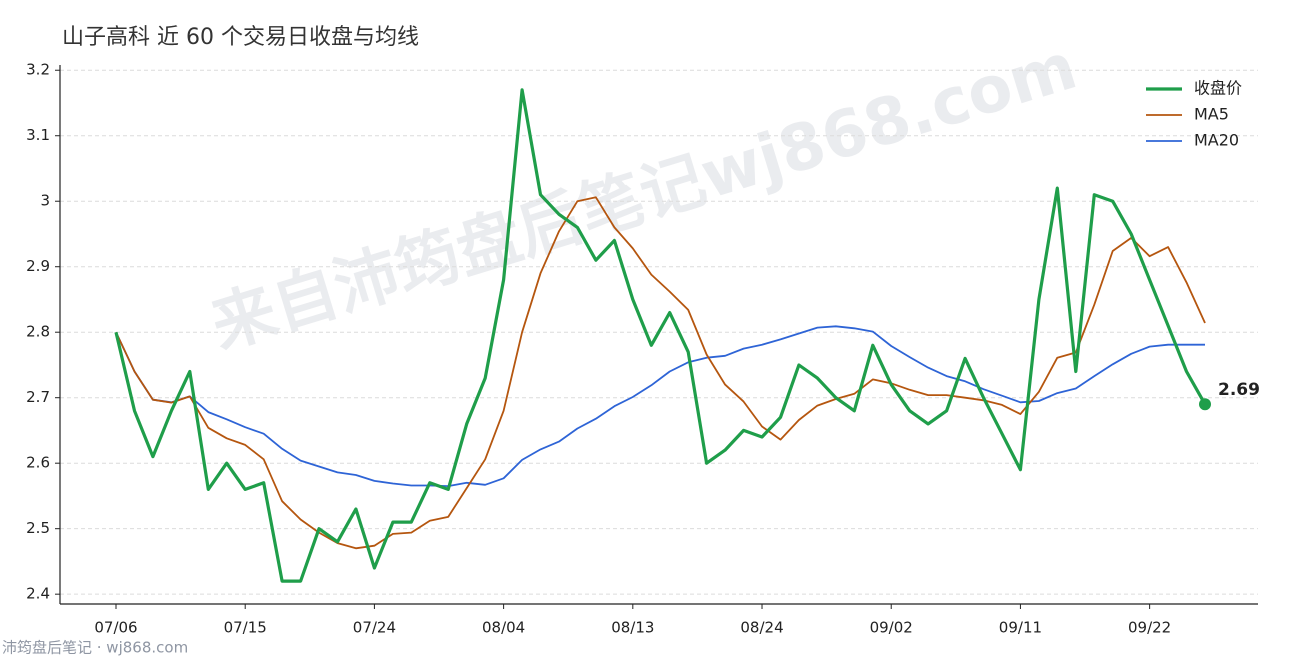 The image size is (1290, 660). Describe the element at coordinates (761, 628) in the screenshot. I see `x-tick-label: 08/24` at that location.